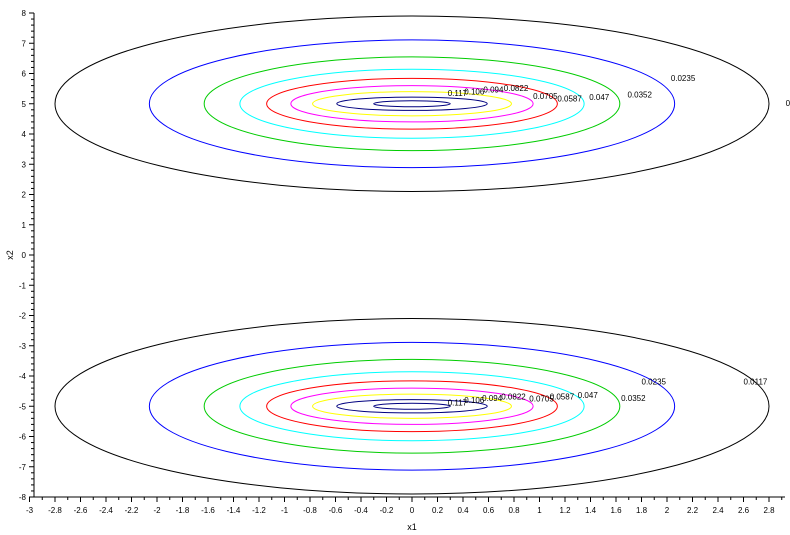  Describe the element at coordinates (769, 510) in the screenshot. I see `x-tick-label: 2.8` at that location.